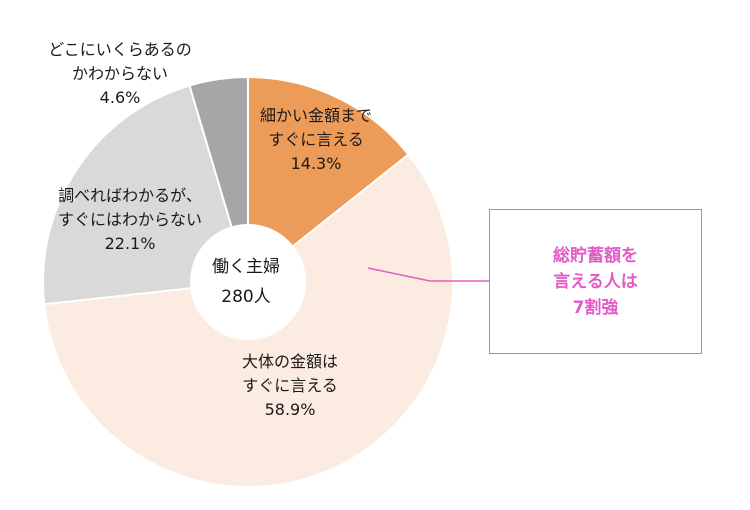 The width and height of the screenshot is (750, 510). Describe the element at coordinates (130, 195) in the screenshot. I see `slice-label-lookup-line1: 調べればわかるが、` at that location.